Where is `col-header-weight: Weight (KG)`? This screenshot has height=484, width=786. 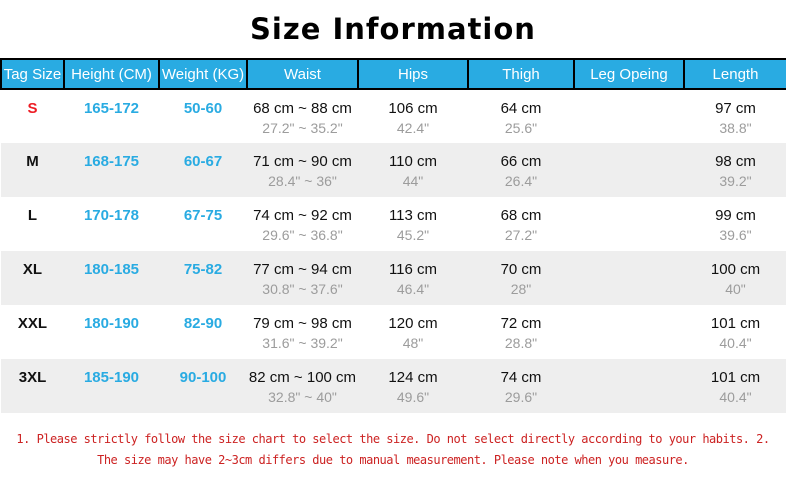 col-header-weight: Weight (KG) is located at coordinates (203, 74).